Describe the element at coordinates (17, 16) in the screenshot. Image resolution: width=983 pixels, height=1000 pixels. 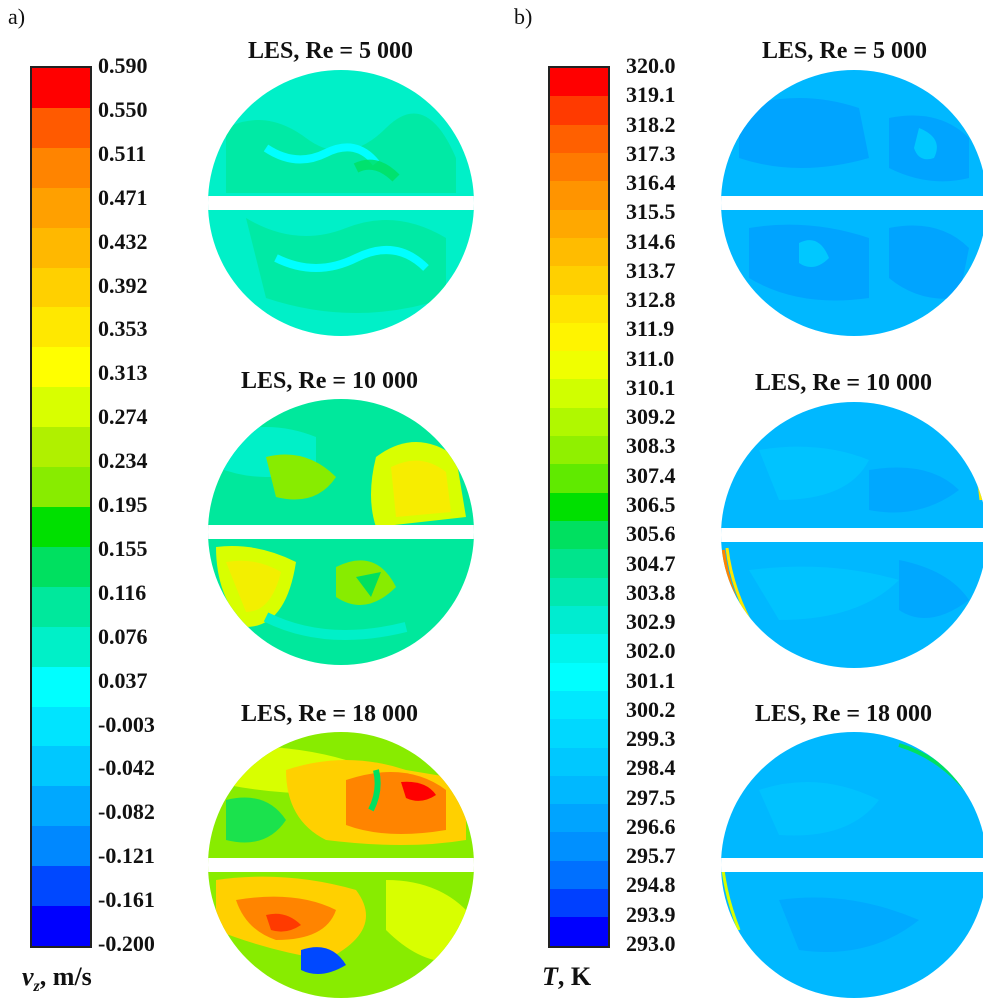
I see `panel-a-label: a)` at that location.